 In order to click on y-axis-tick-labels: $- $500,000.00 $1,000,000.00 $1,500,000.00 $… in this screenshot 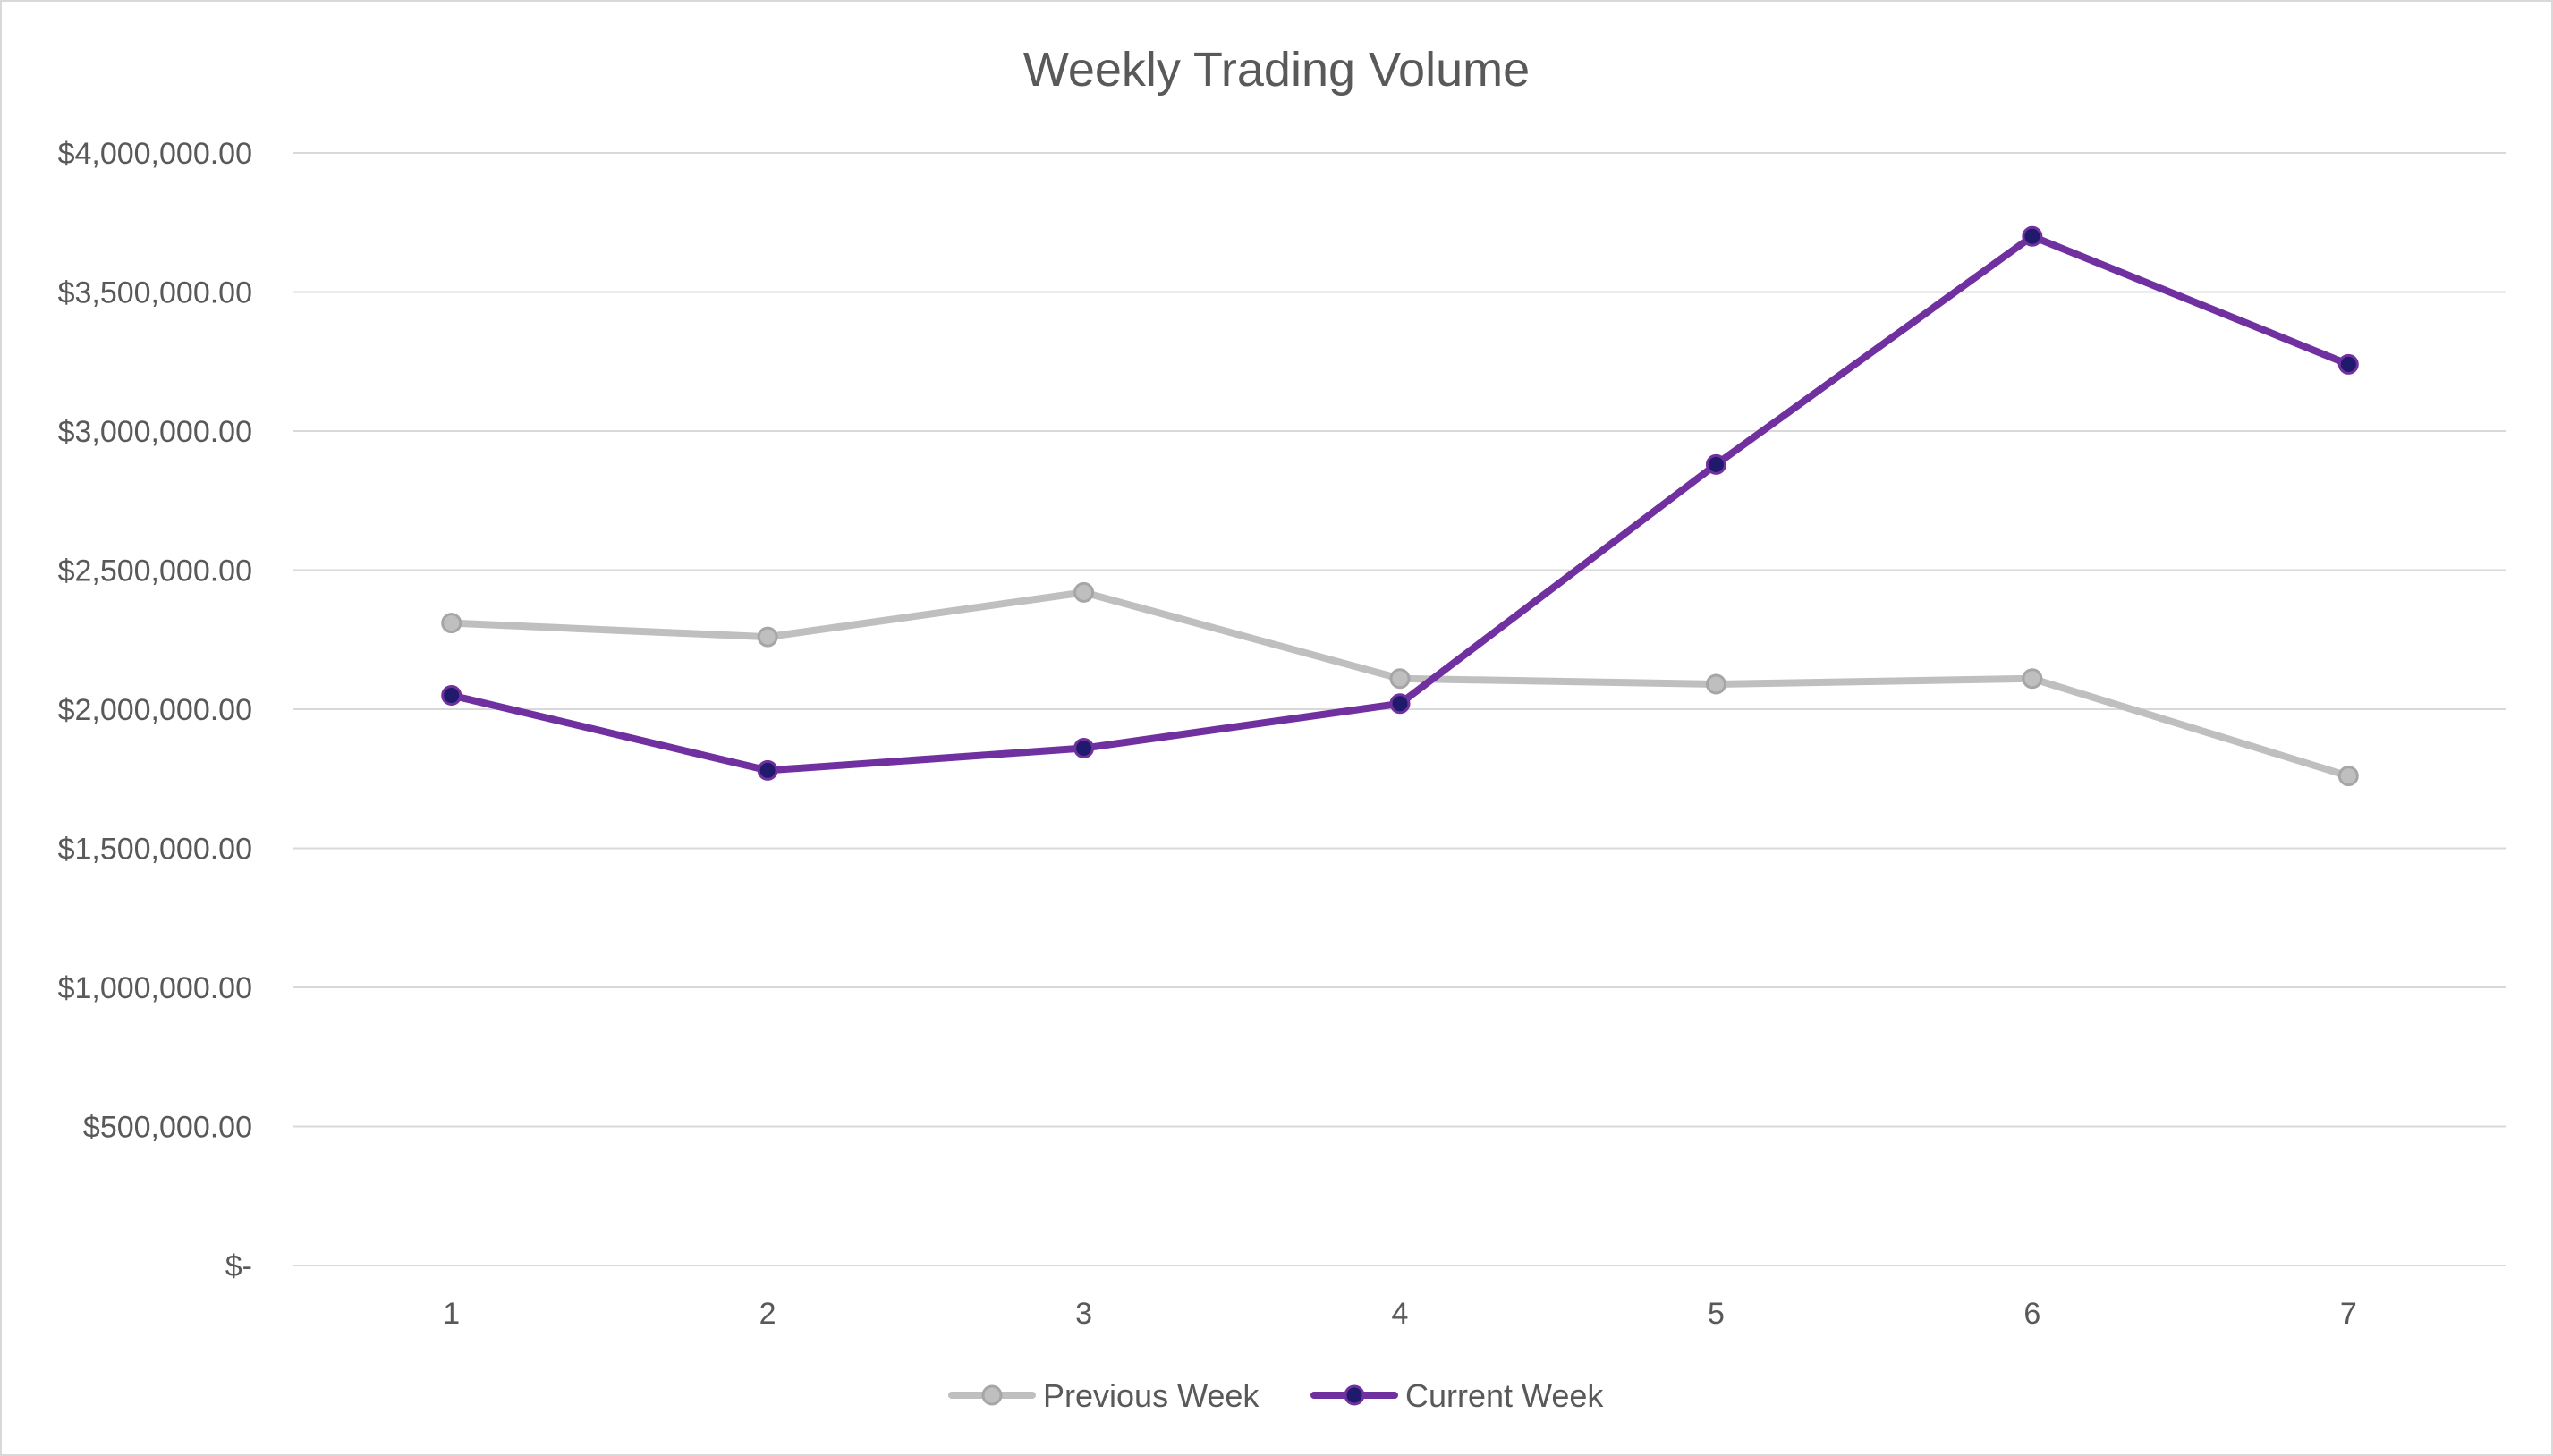, I will do `click(155, 710)`.